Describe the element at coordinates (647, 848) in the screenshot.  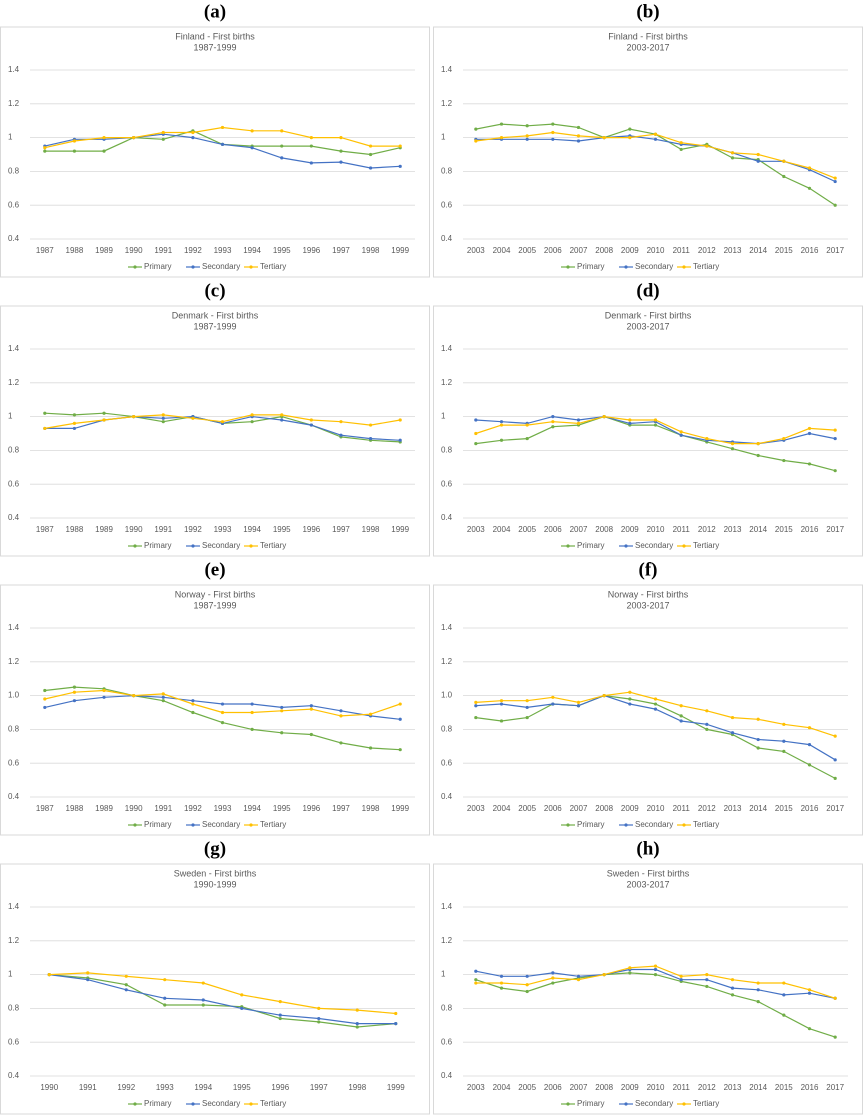
I see `panel-label: (h)` at that location.